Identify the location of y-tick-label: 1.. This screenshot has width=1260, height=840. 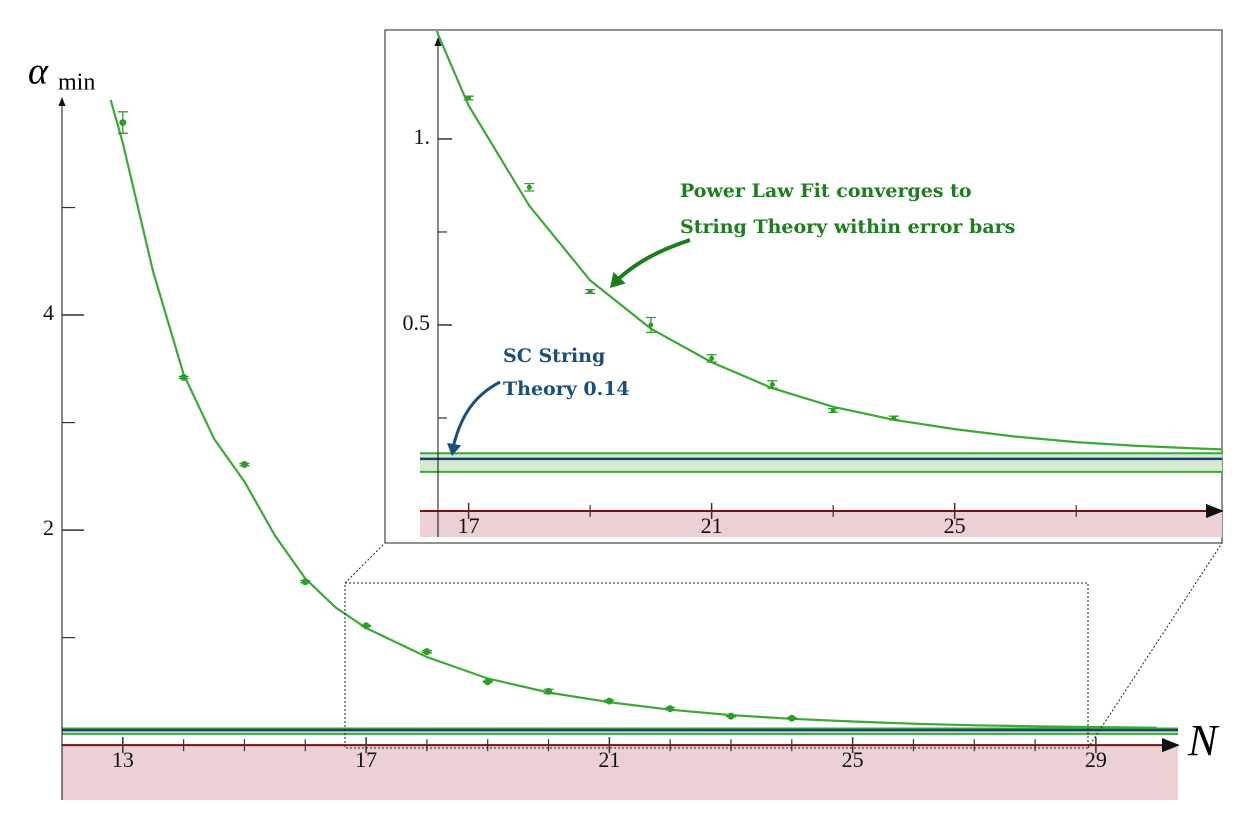
(422, 136).